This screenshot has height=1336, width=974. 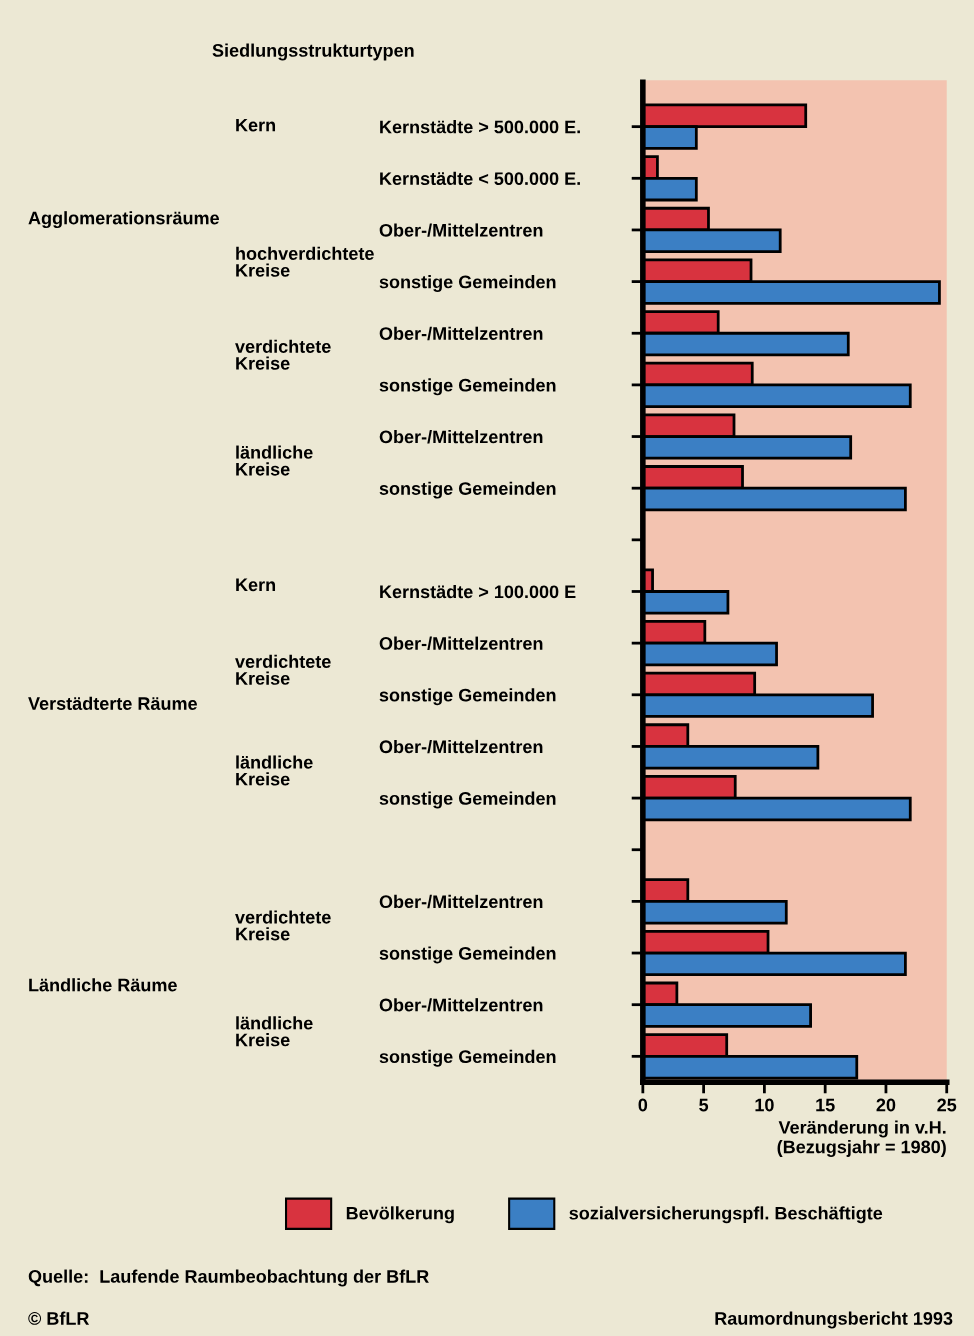 What do you see at coordinates (764, 1105) in the screenshot?
I see `x-tick-label: 10` at bounding box center [764, 1105].